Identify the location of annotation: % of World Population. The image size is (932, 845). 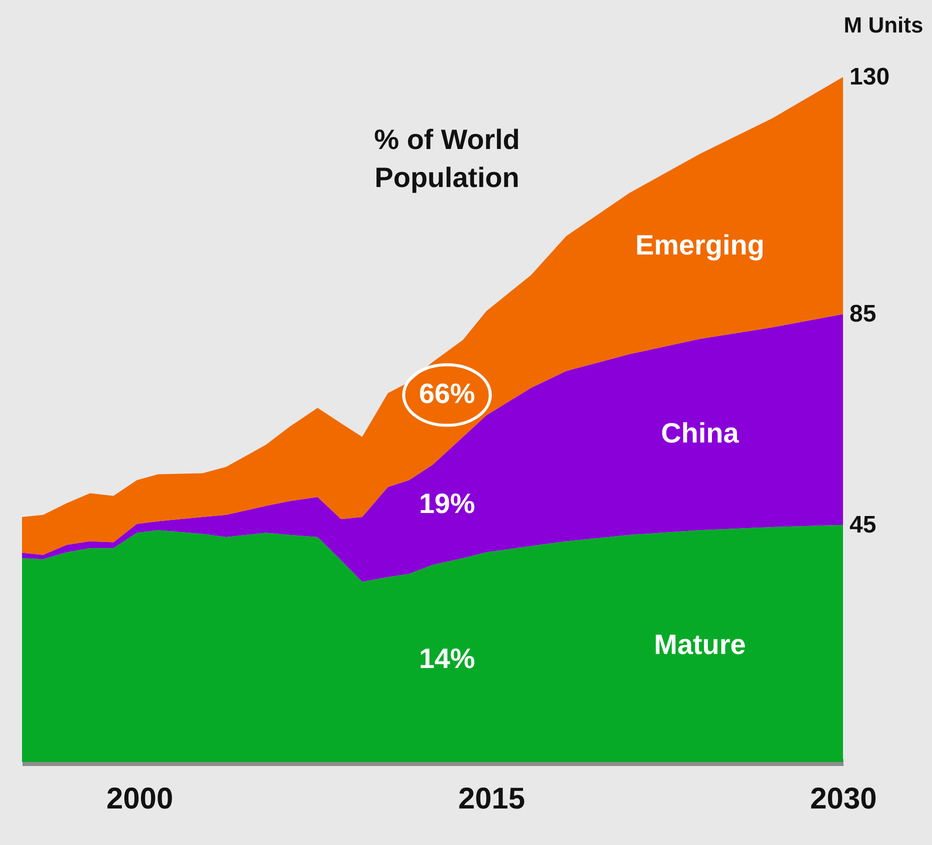
(447, 158).